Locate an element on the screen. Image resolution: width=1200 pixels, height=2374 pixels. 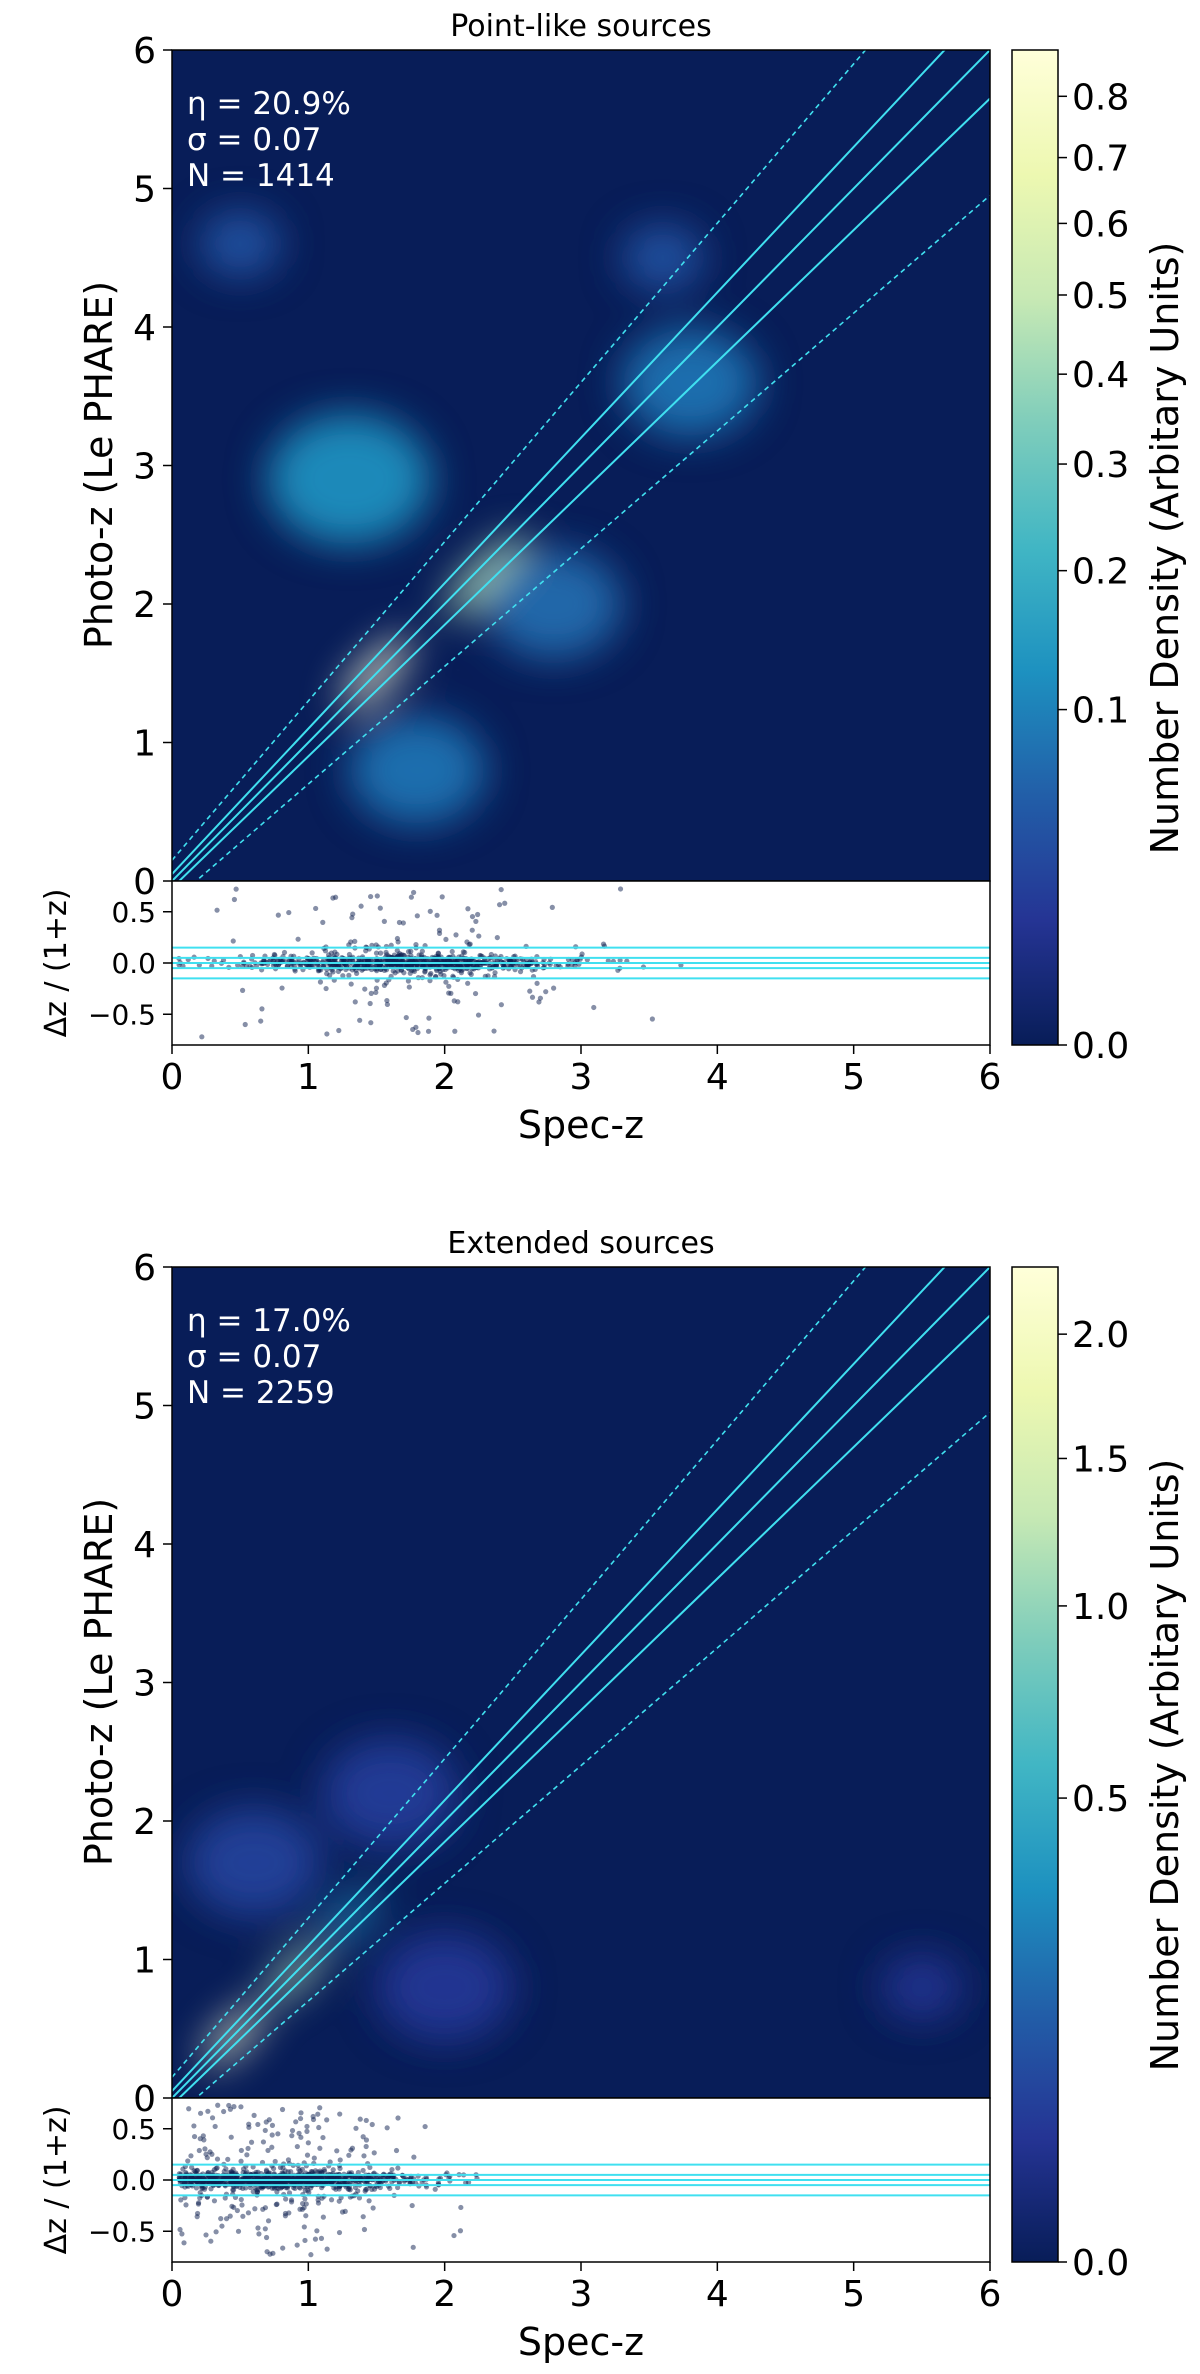
colorbar-gradient is located at coordinates (1035, 1764).